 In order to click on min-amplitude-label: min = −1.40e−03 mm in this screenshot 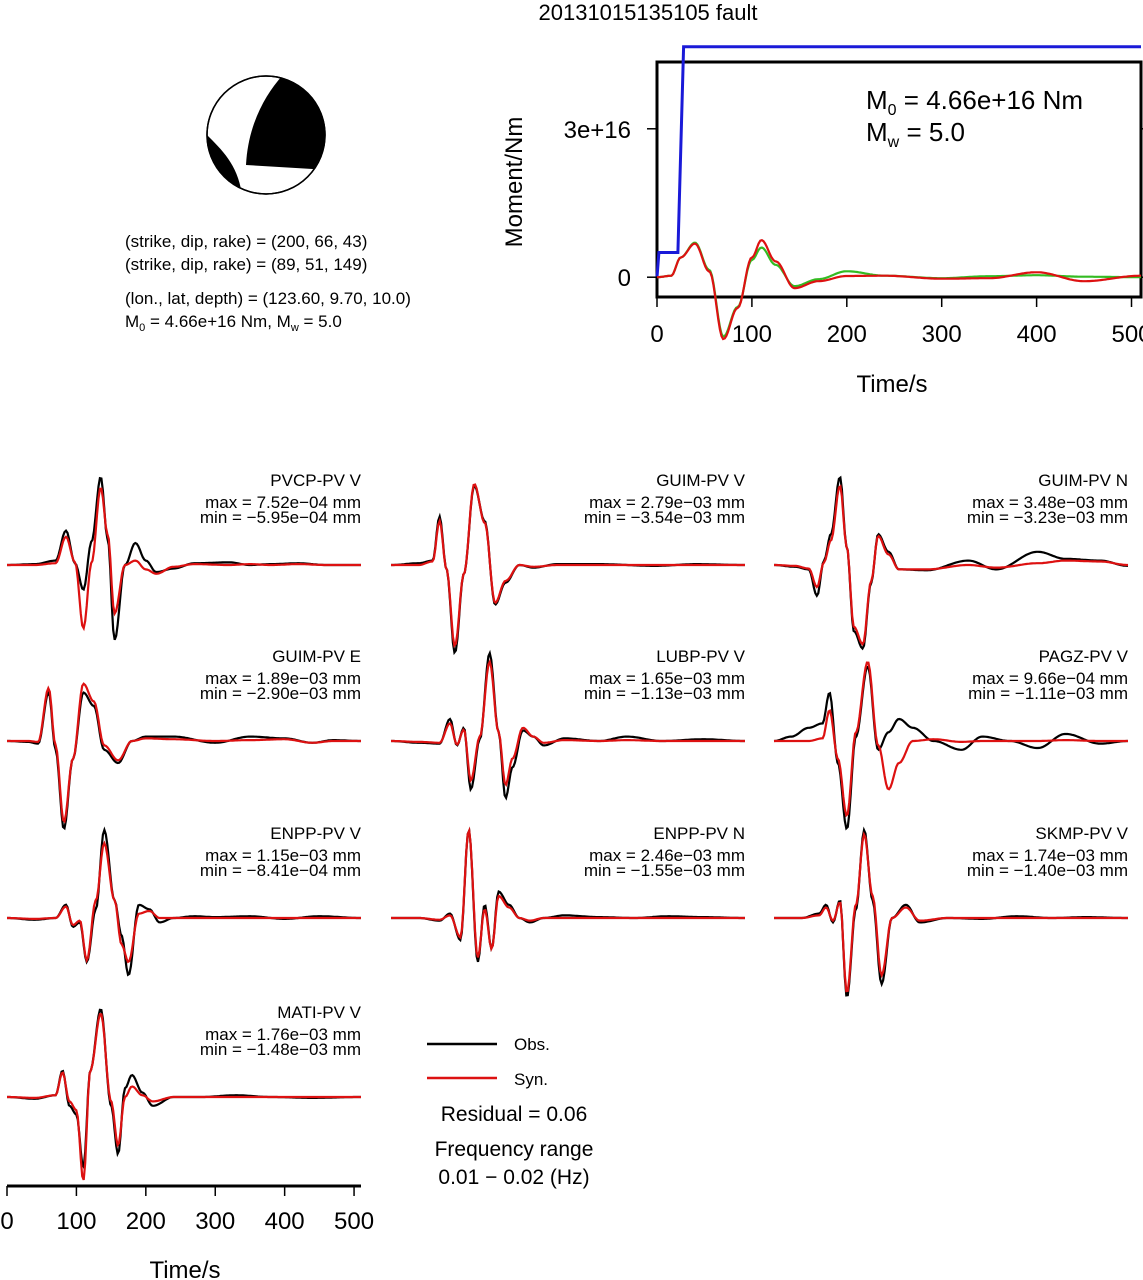, I will do `click(1047, 870)`.